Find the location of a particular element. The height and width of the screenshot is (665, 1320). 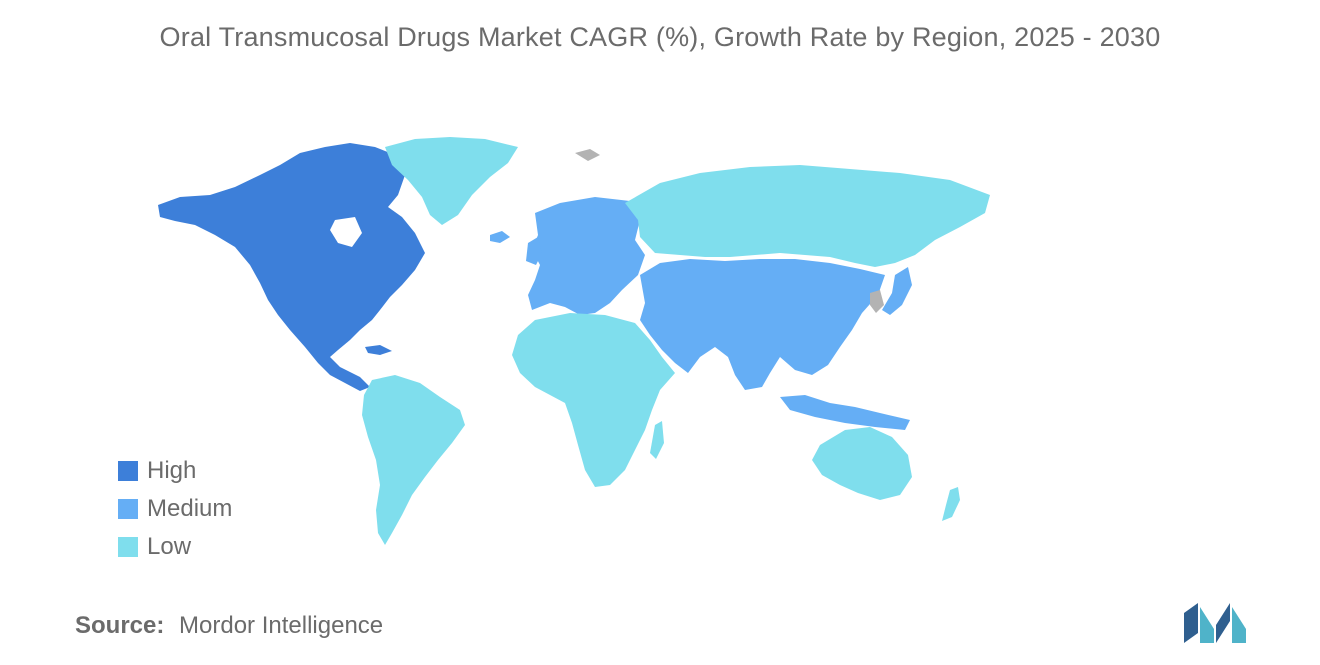

region-uk is located at coordinates (534, 251).